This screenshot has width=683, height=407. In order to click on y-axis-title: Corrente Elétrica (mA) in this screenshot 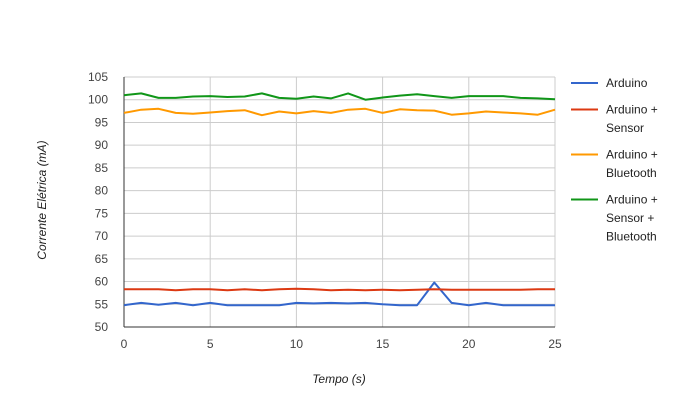, I will do `click(42, 199)`.